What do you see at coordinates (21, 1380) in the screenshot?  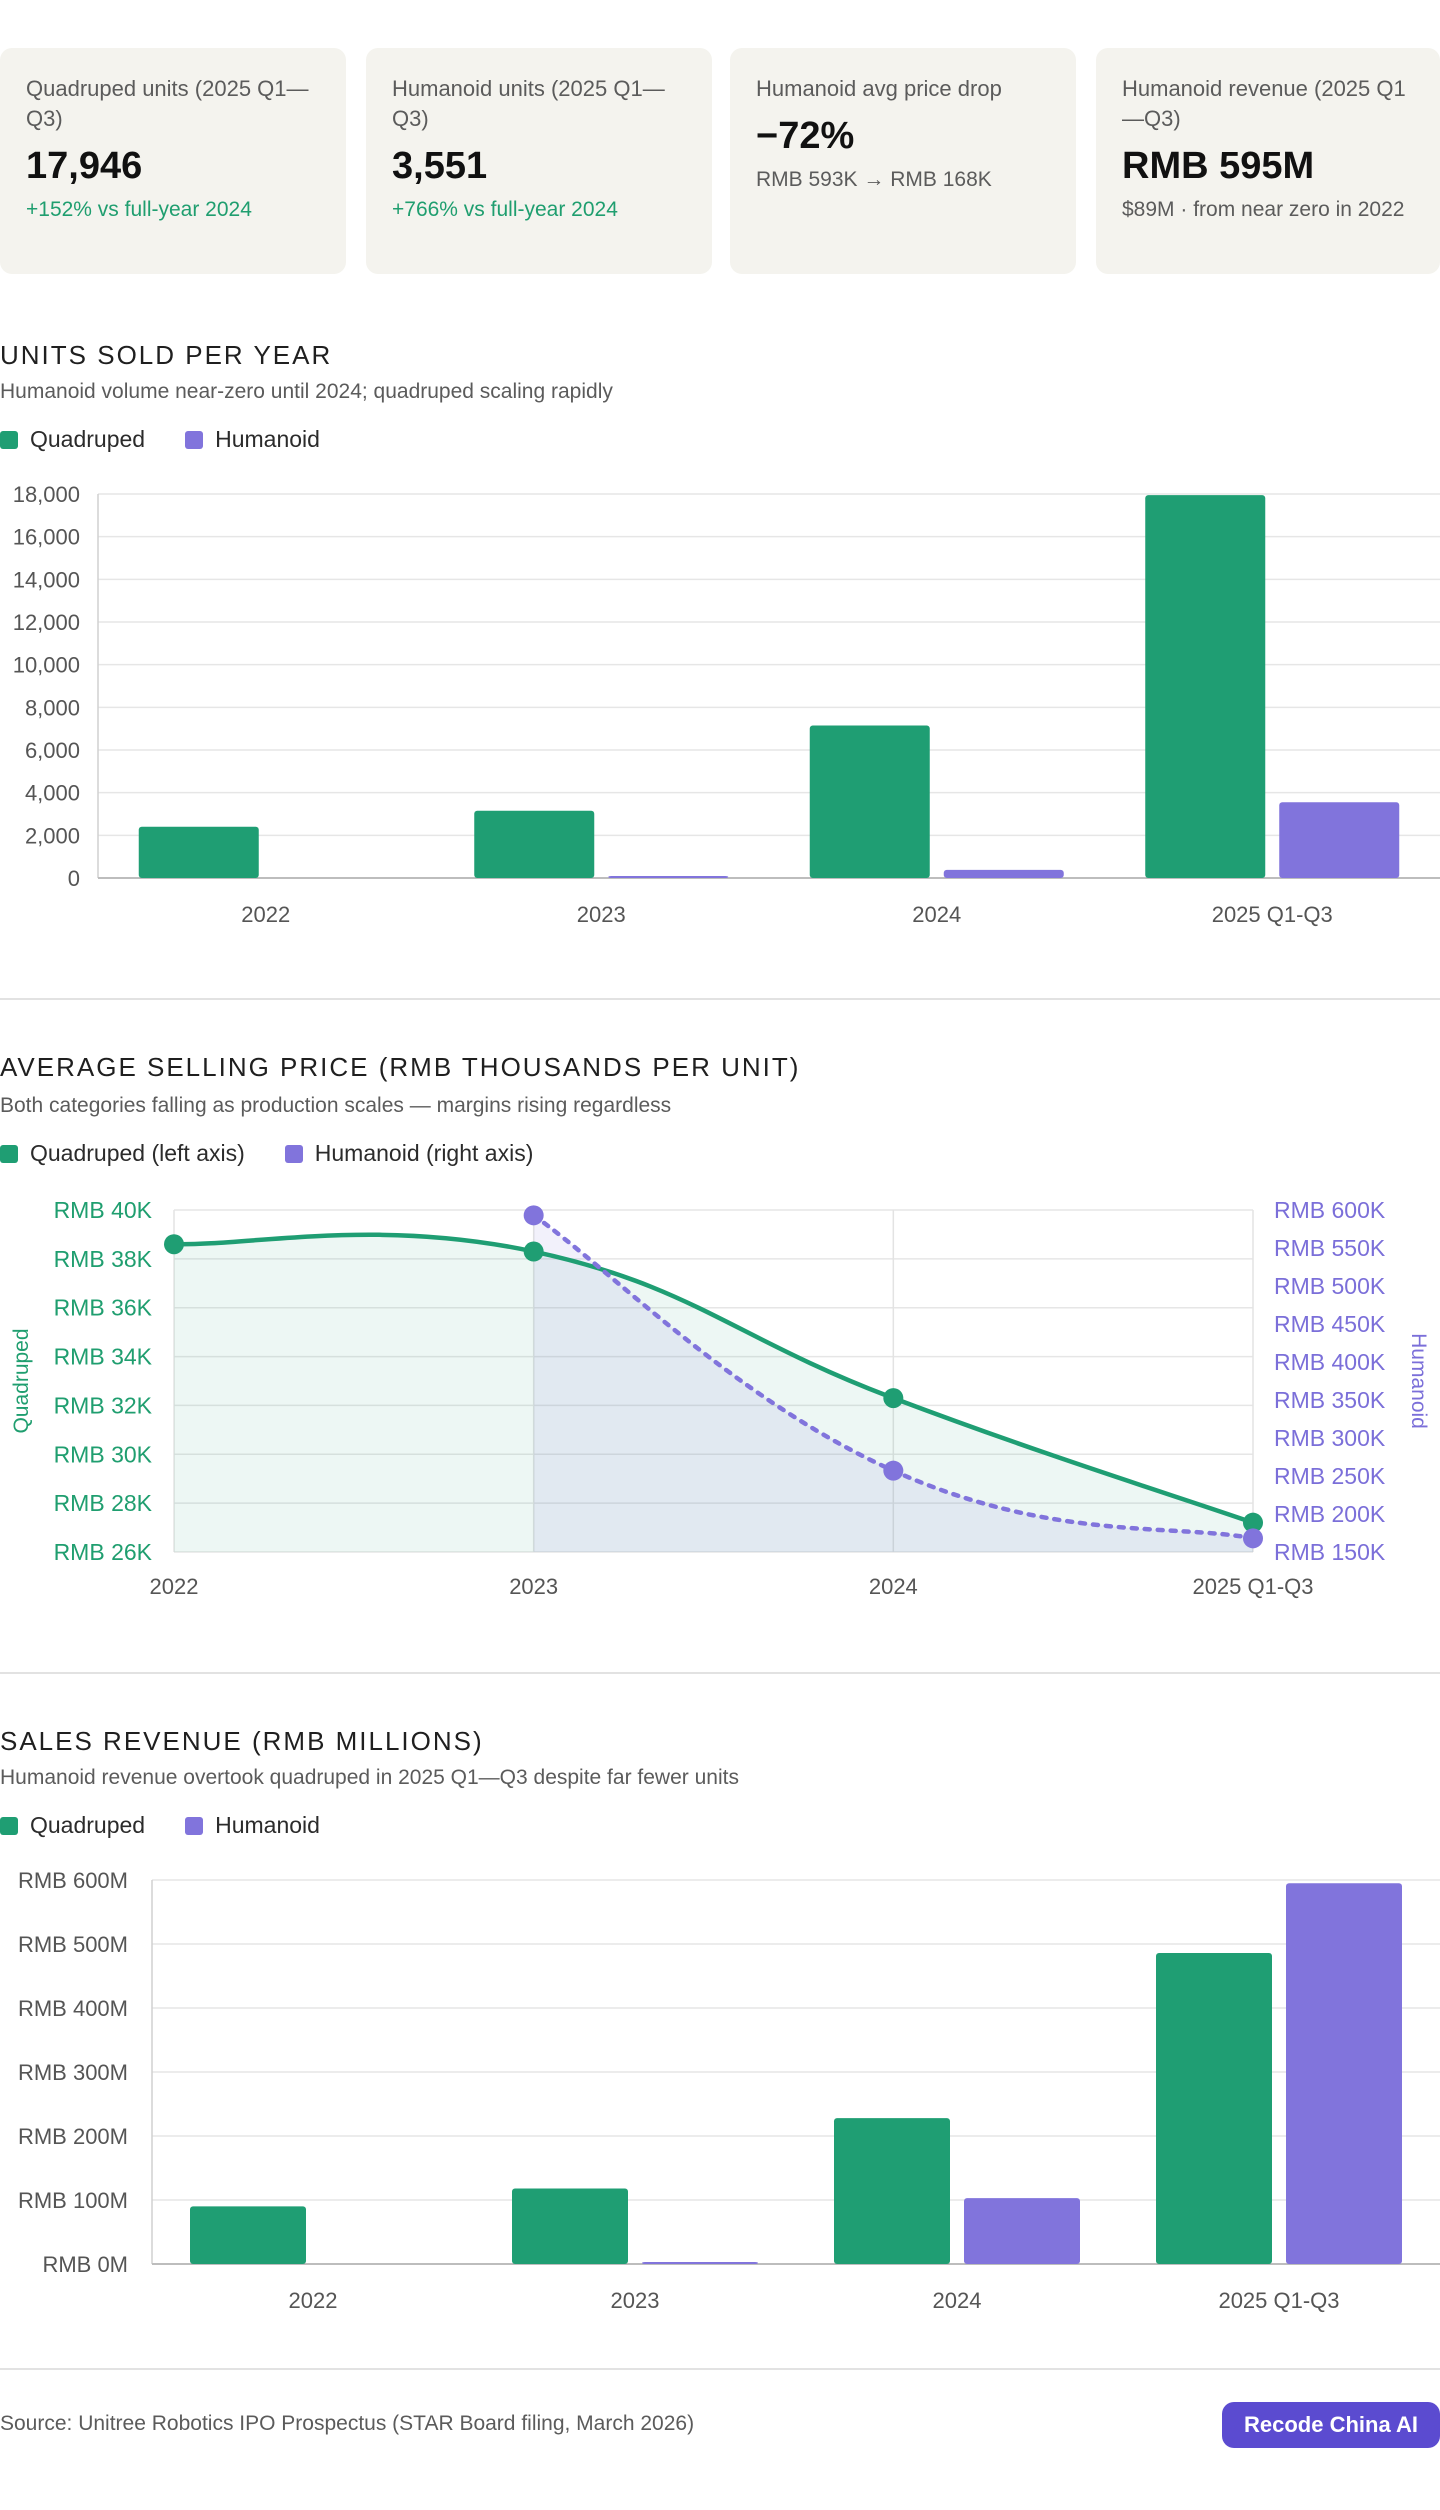 I see `y-axis-title-left: Quadruped` at bounding box center [21, 1380].